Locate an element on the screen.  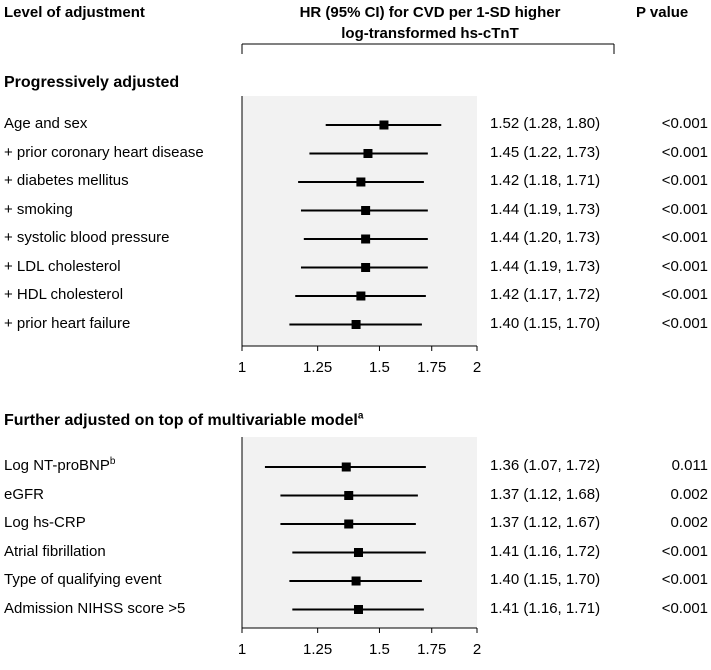
row-label-text: eGFR is located at coordinates (24, 494).